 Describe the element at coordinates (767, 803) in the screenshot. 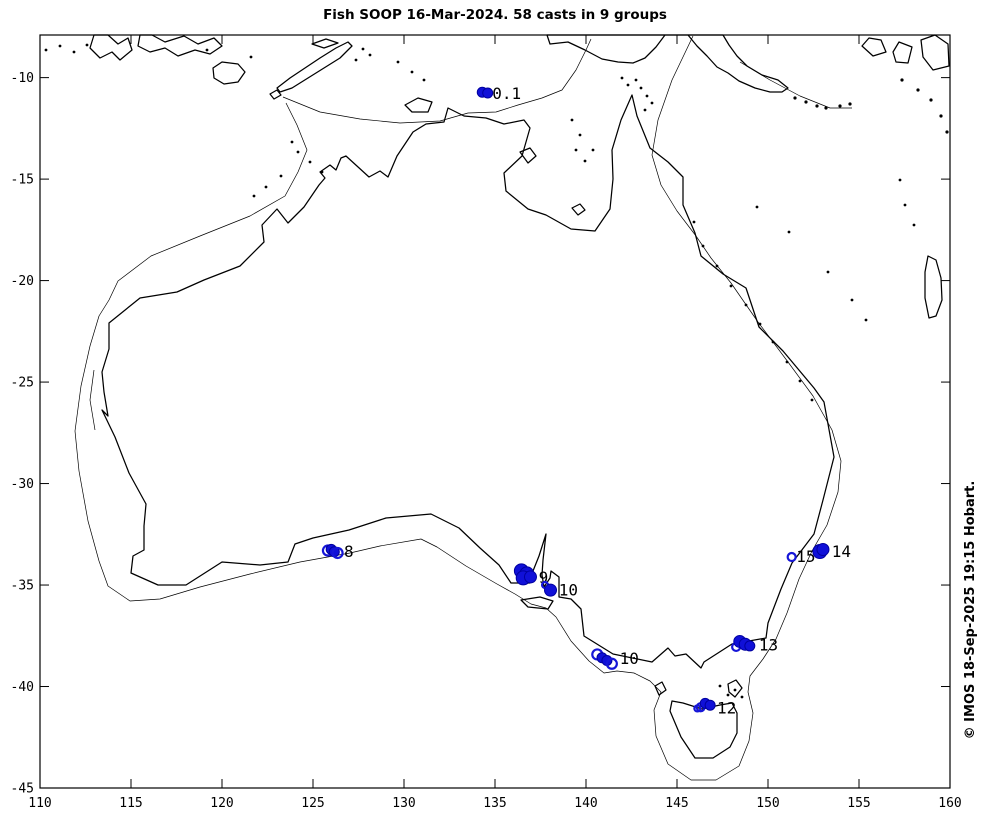

I see `x-tick-label: 150` at that location.